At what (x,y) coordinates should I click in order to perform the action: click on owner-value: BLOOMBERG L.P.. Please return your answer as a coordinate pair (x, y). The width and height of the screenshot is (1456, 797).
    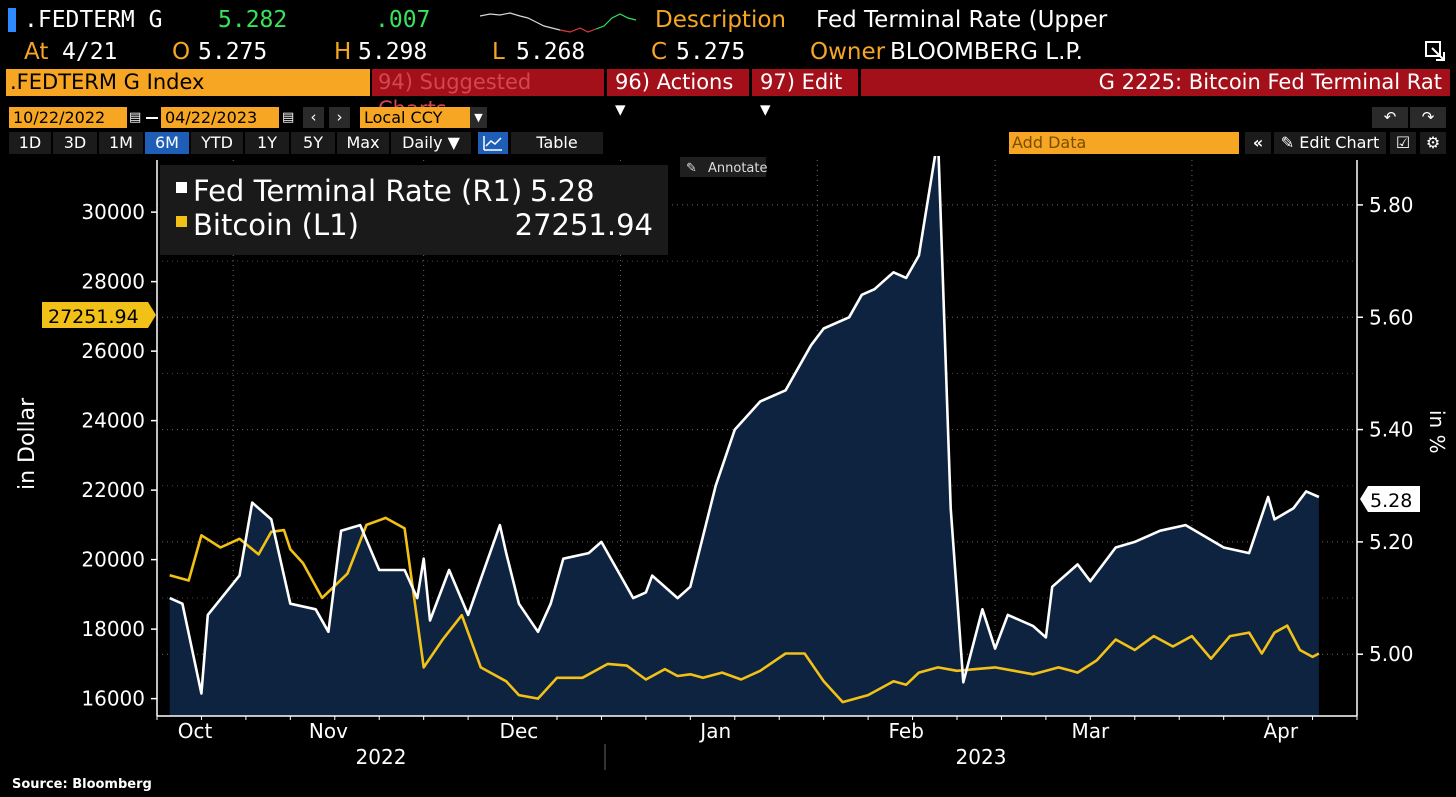
    Looking at the image, I should click on (986, 52).